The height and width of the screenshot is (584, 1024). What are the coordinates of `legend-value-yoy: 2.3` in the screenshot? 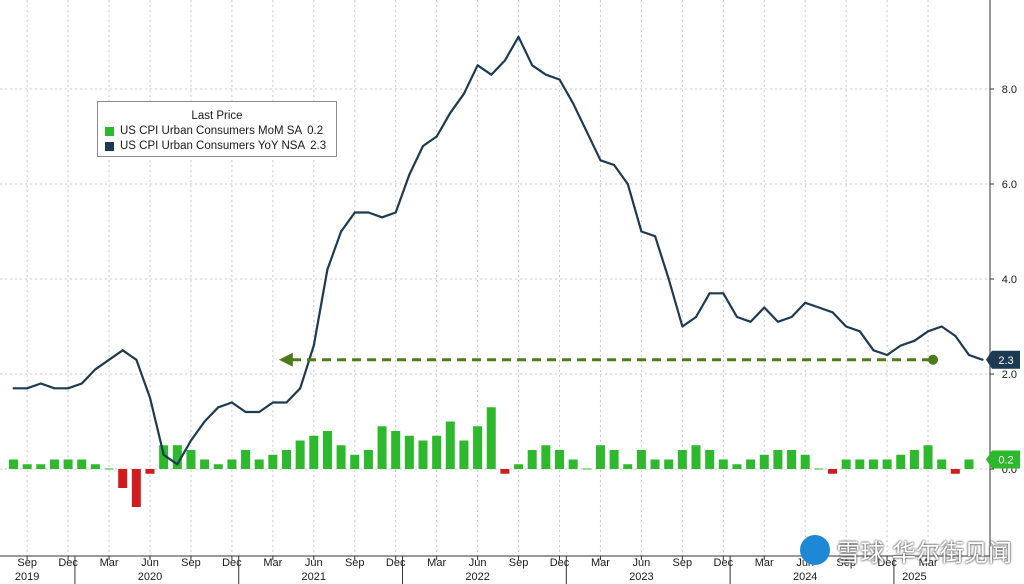 It's located at (318, 146).